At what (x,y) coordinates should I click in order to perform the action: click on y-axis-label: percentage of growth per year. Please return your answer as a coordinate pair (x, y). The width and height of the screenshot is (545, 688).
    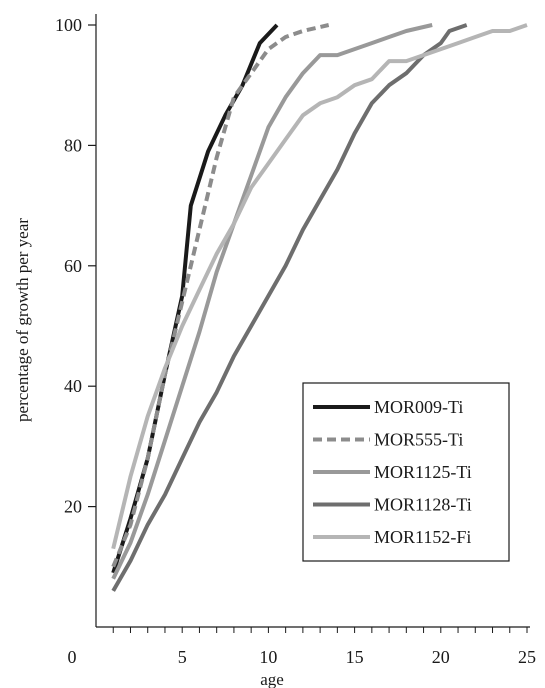
    Looking at the image, I should click on (22, 320).